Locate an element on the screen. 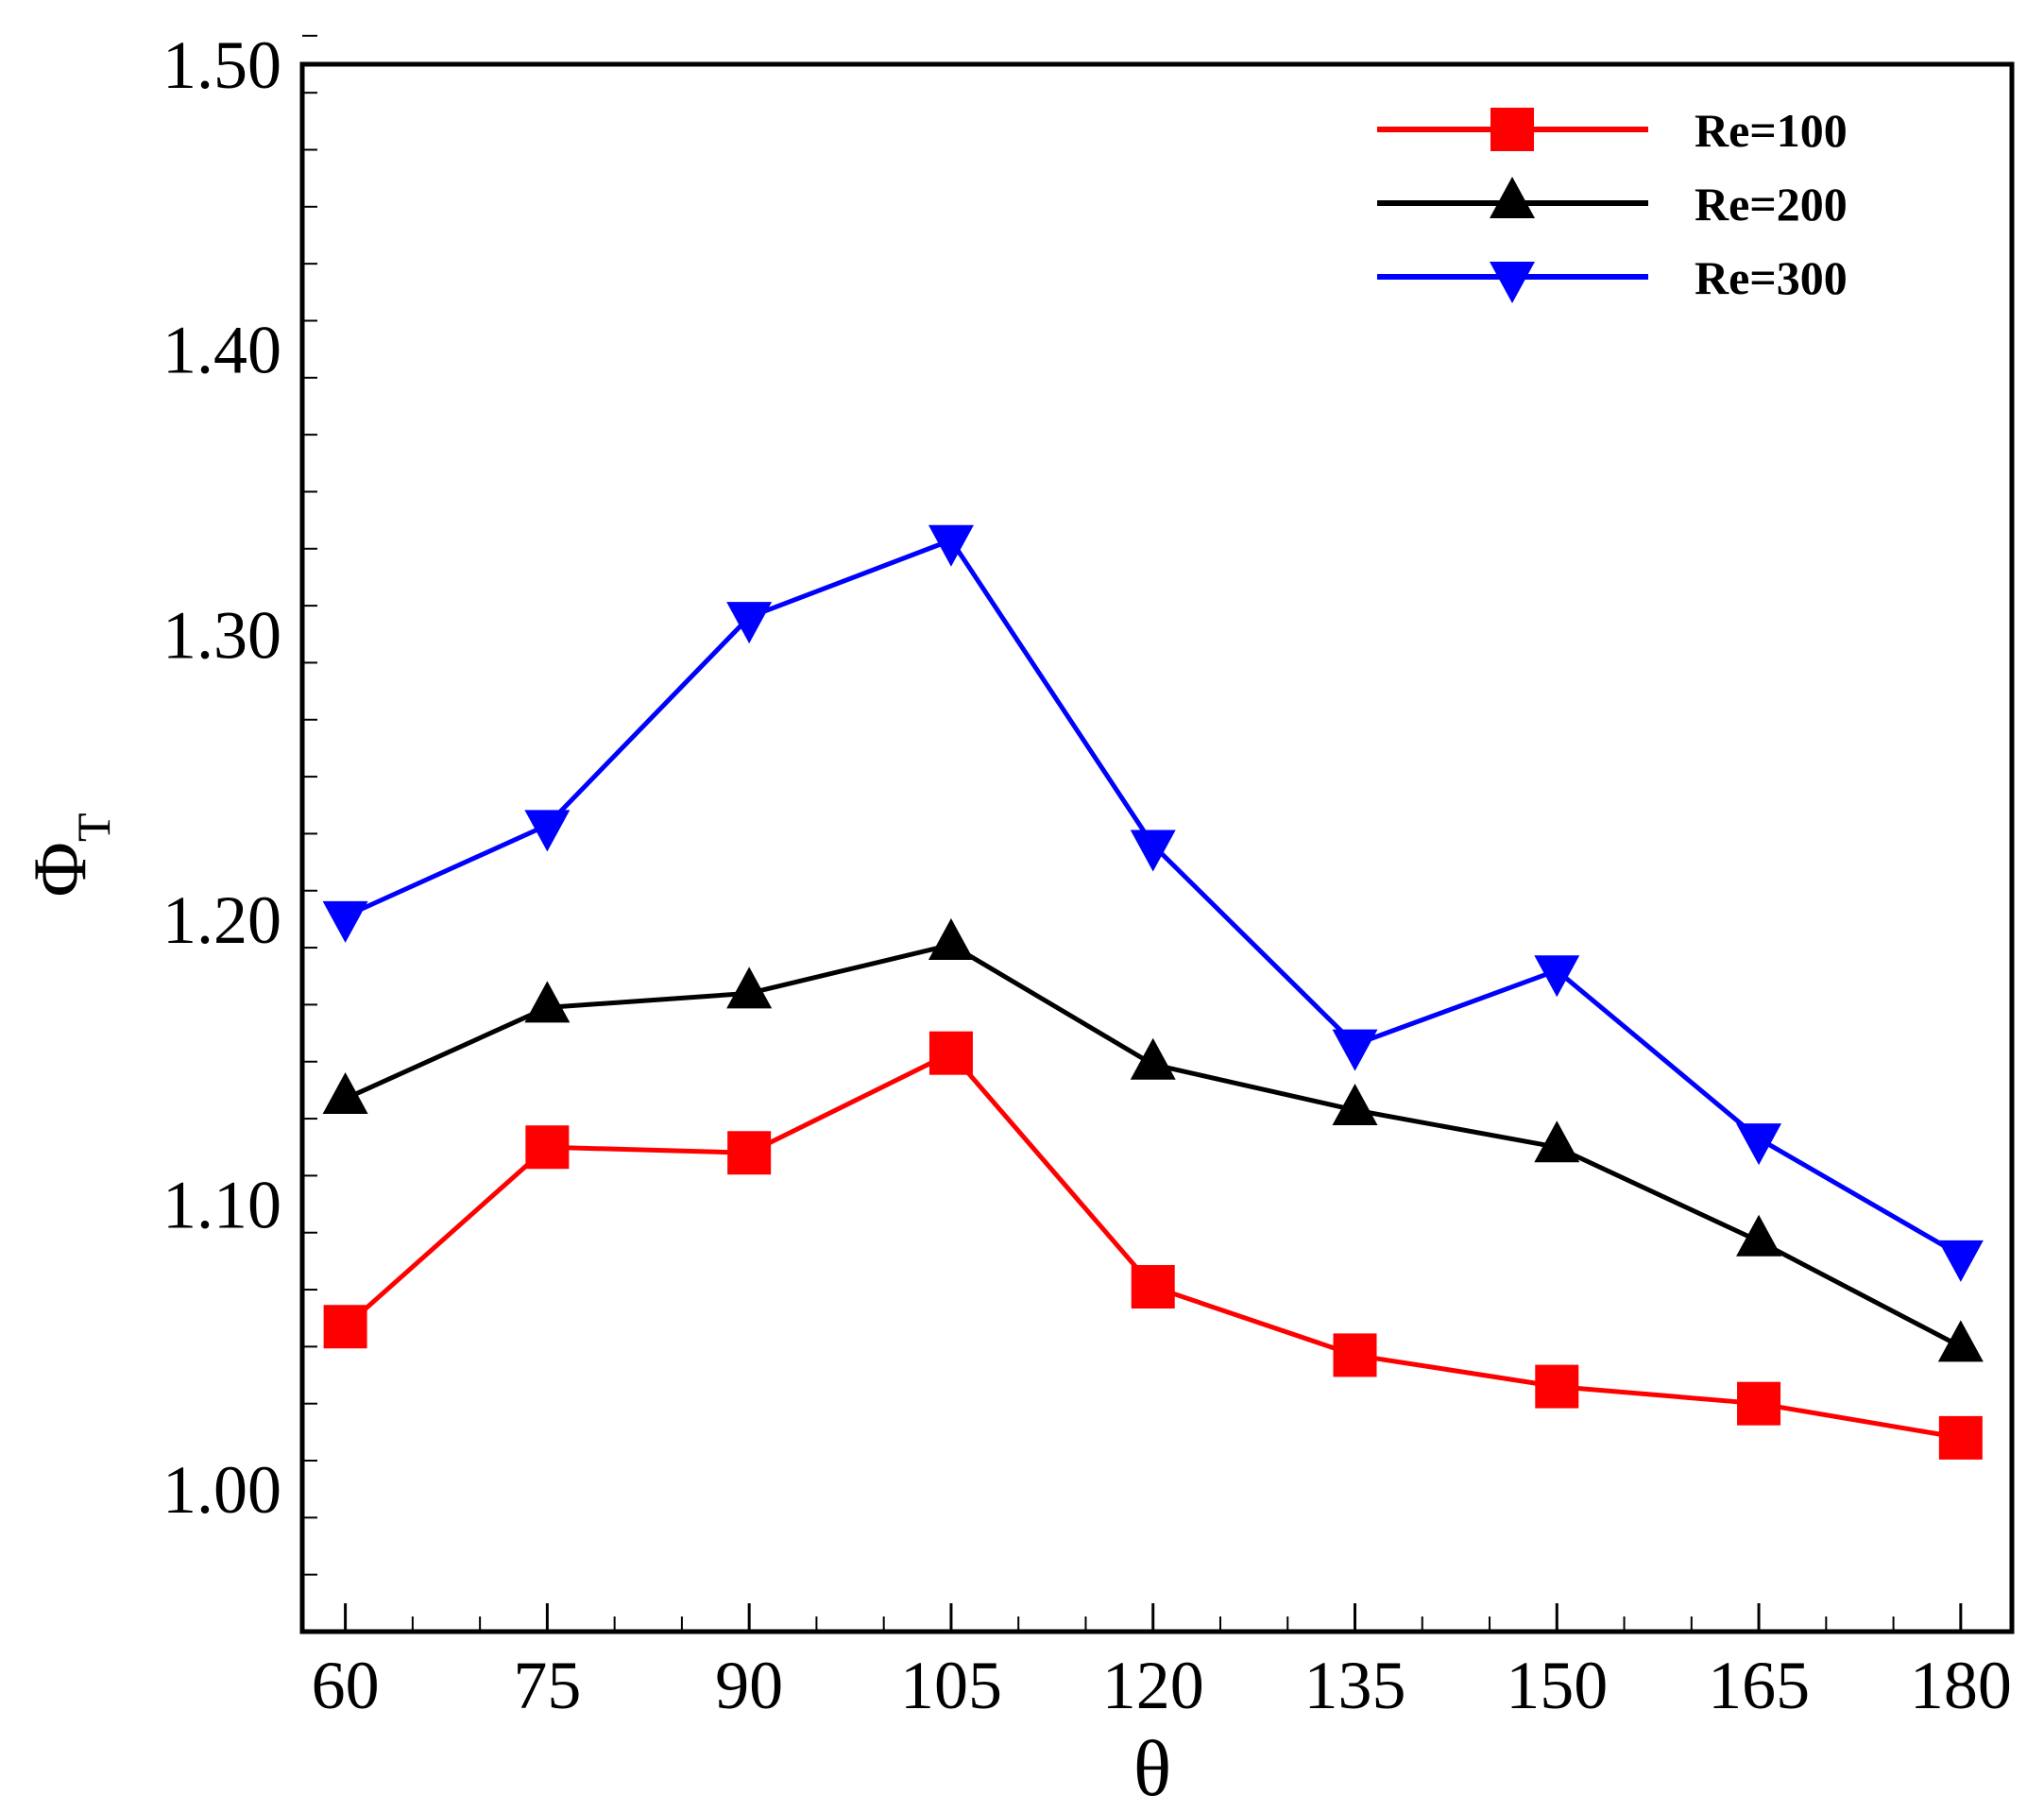 This screenshot has width=2044, height=1813. x-tick-label: 180 is located at coordinates (1961, 1685).